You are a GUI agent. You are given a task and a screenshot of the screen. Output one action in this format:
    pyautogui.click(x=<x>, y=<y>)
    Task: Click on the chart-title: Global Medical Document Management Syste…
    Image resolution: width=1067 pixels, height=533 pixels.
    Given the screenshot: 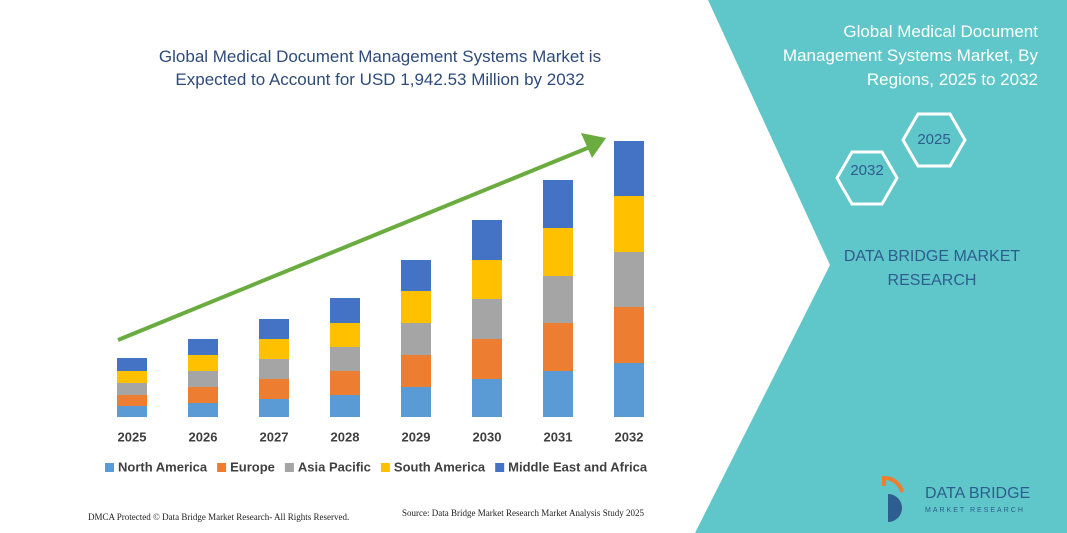 What is the action you would take?
    pyautogui.click(x=380, y=68)
    